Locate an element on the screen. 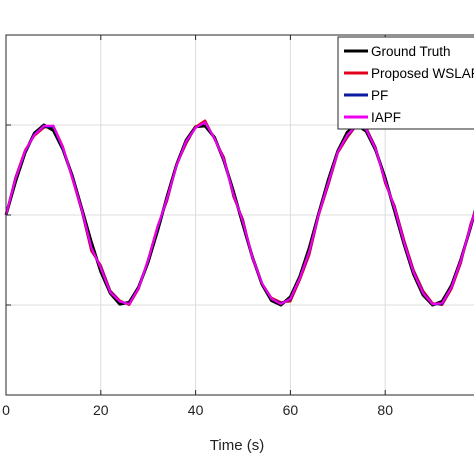 The image size is (474, 474). x-tick-label: 0 is located at coordinates (6, 410).